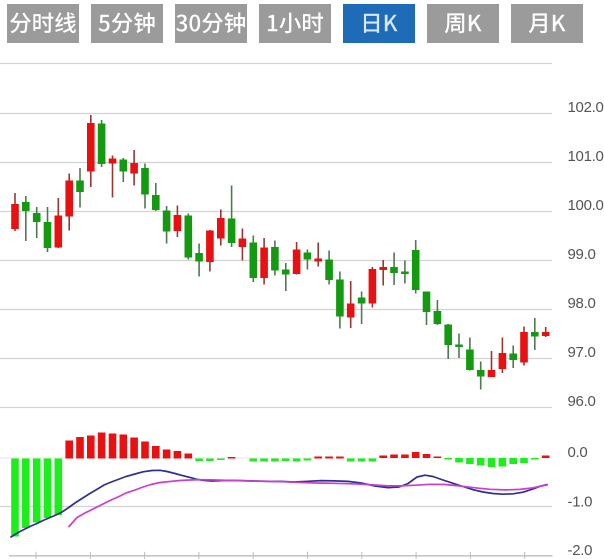  I want to click on svg-text: -2.0, so click(580, 550).